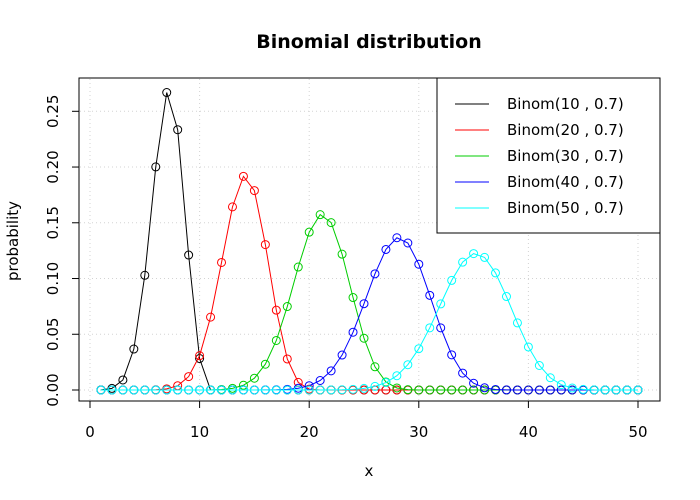  I want to click on y-tick-label: 0.15, so click(53, 222).